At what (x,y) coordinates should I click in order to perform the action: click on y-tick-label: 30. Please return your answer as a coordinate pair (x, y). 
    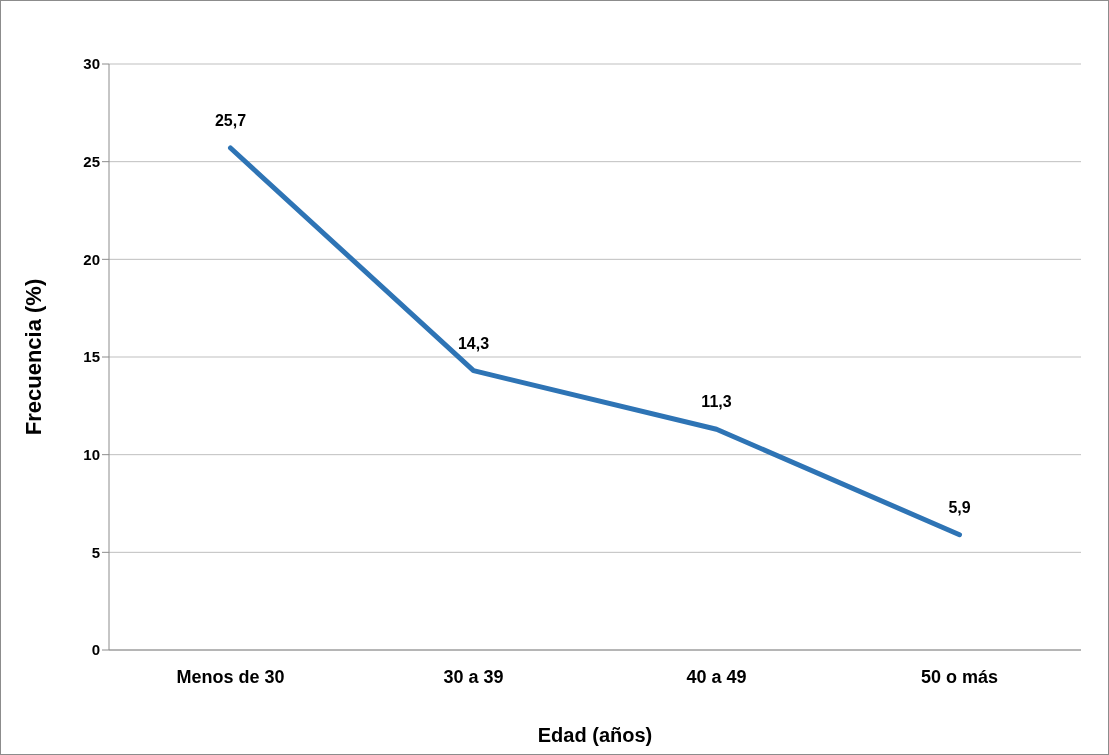
    Looking at the image, I should click on (91, 64).